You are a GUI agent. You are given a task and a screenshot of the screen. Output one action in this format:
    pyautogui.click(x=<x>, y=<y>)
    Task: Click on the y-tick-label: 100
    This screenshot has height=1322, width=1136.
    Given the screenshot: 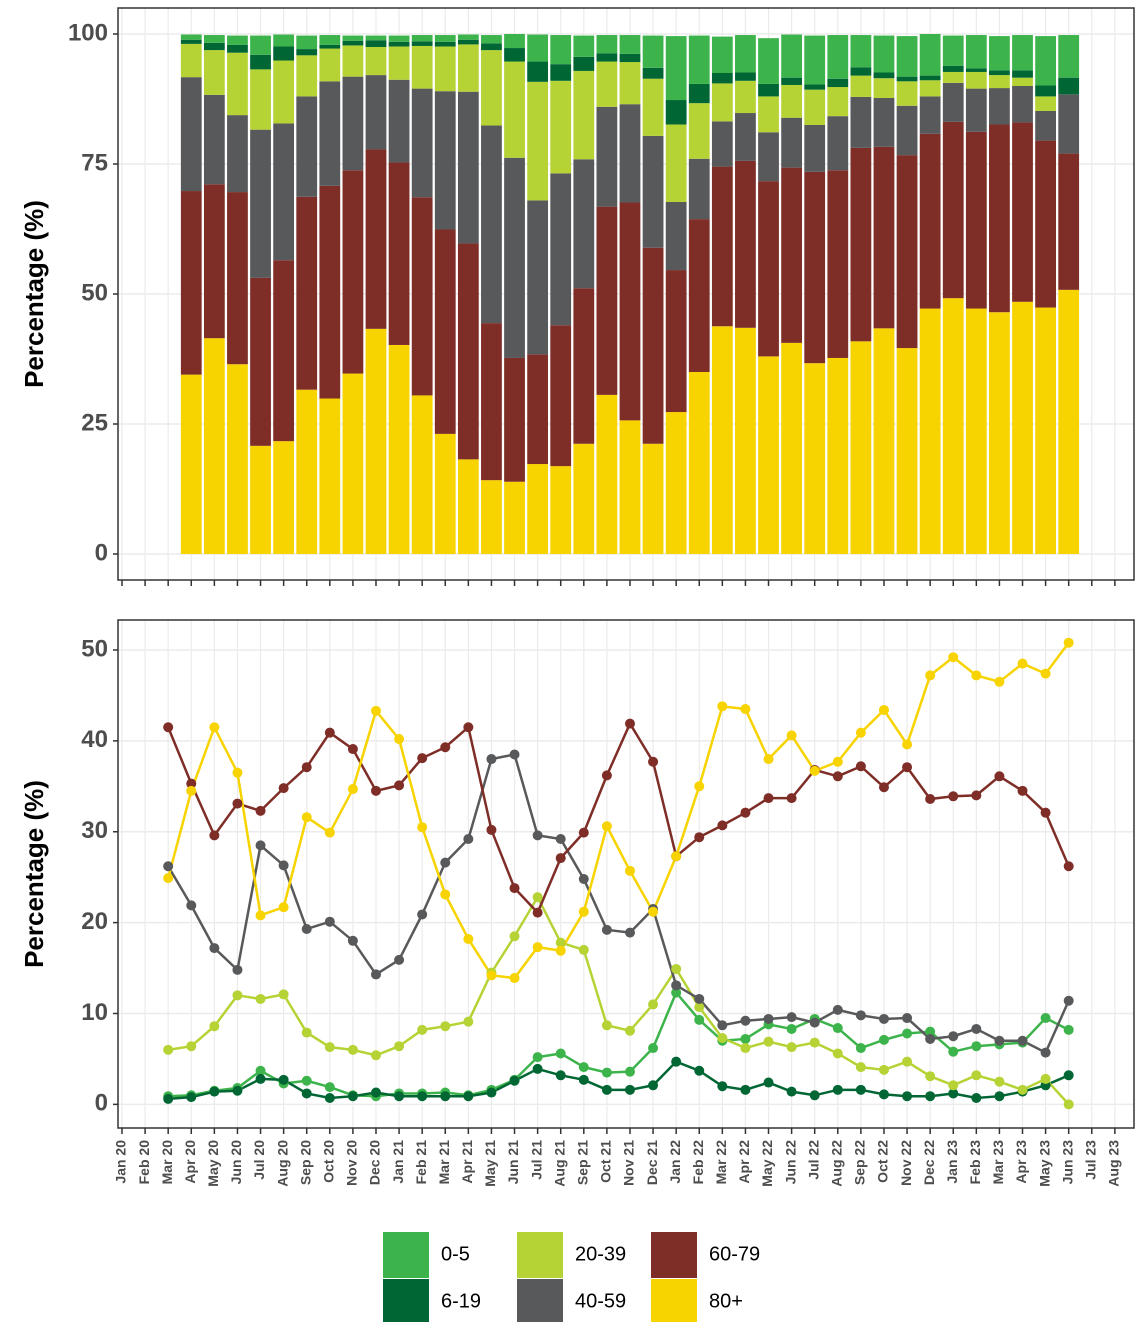 What is the action you would take?
    pyautogui.click(x=88, y=32)
    